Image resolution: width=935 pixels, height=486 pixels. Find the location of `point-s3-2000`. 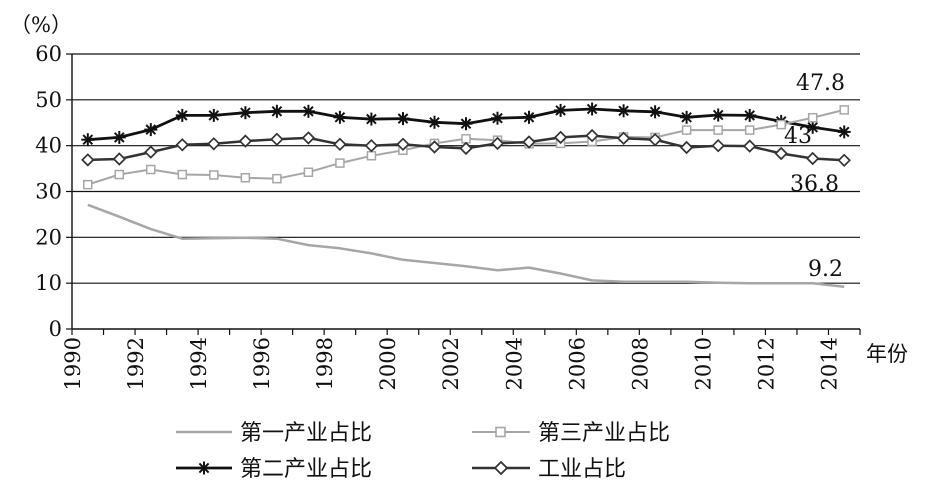

point-s3-2000 is located at coordinates (403, 144).